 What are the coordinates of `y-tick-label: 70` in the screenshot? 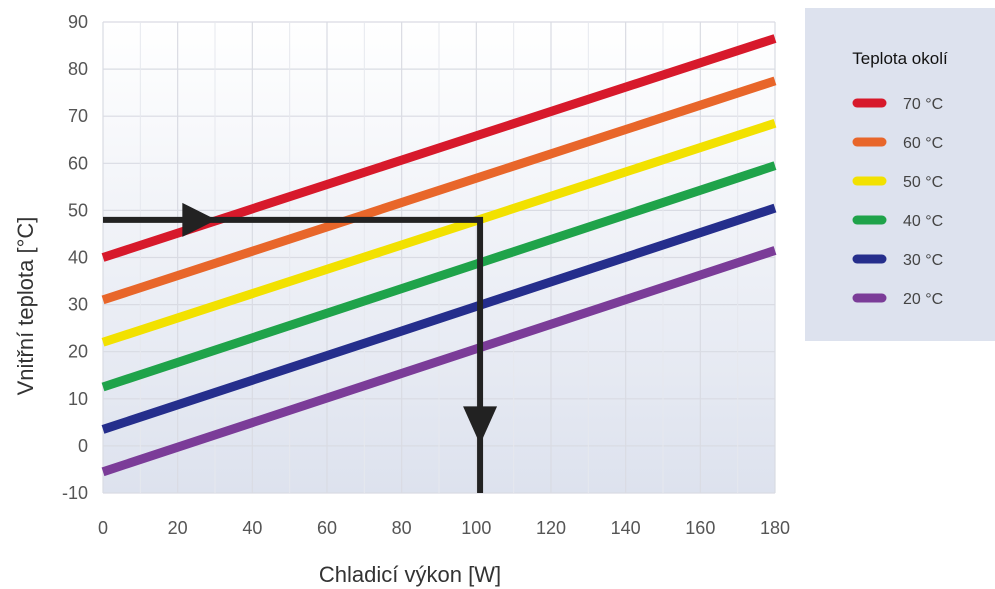 It's located at (78, 116).